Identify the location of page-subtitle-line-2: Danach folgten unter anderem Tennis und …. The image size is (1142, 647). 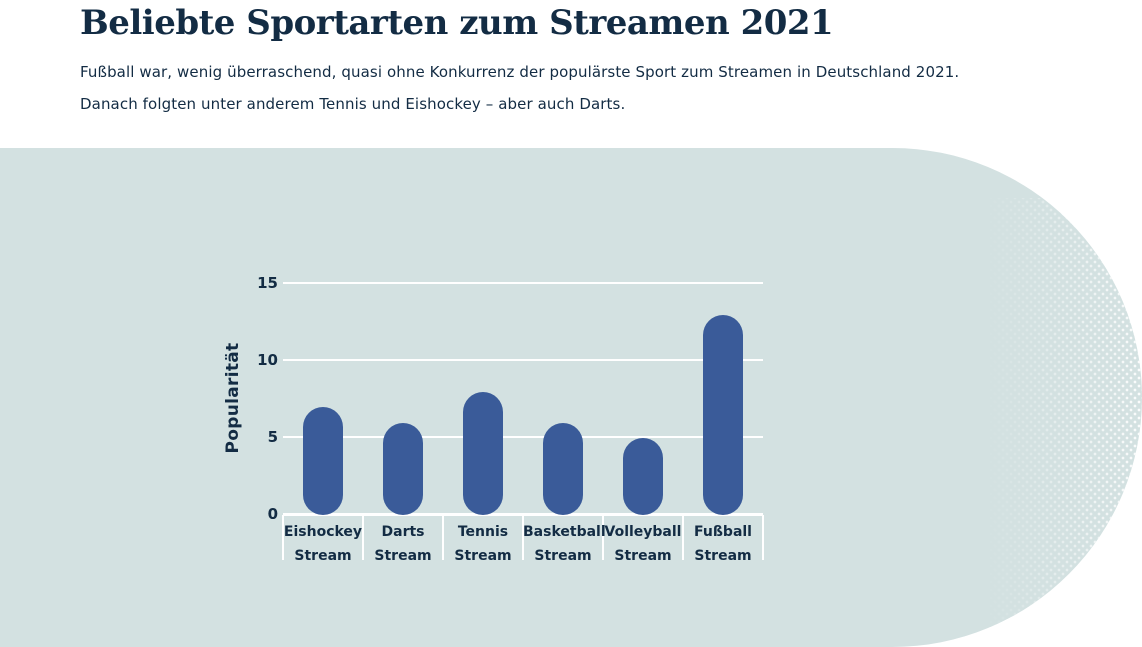
(353, 104).